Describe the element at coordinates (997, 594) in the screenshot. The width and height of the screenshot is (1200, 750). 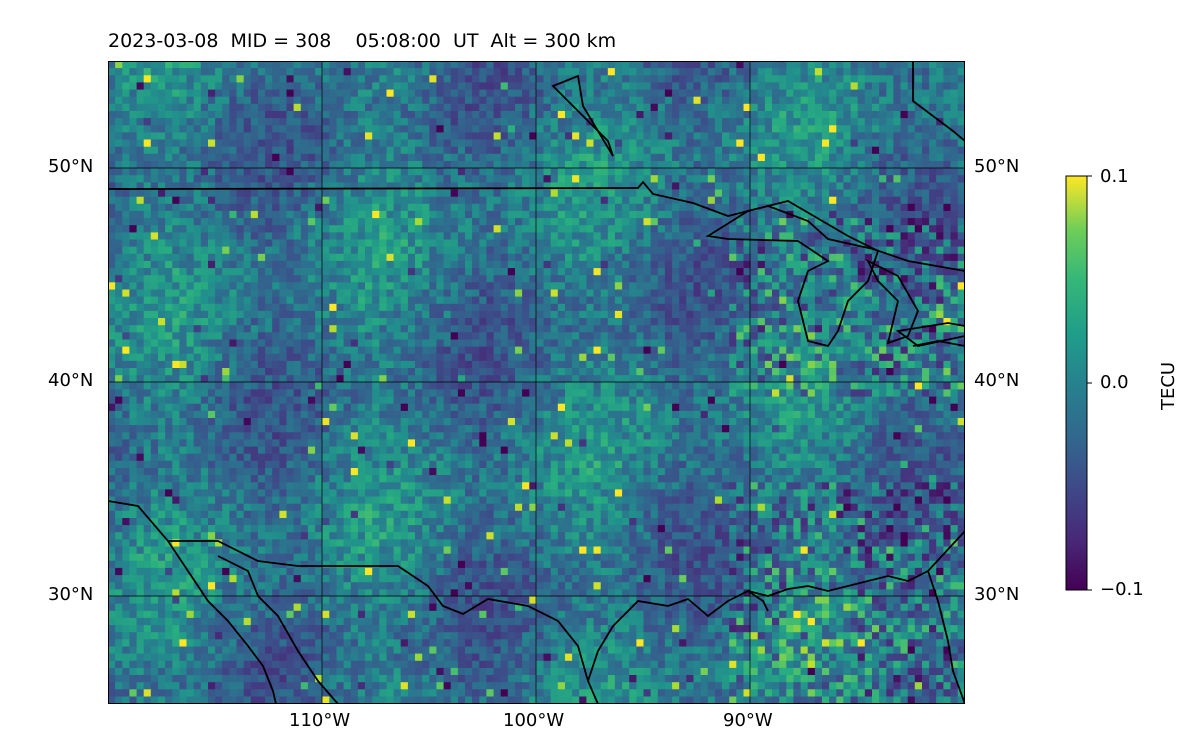
I see `lat-label-30-right: 30°N` at that location.